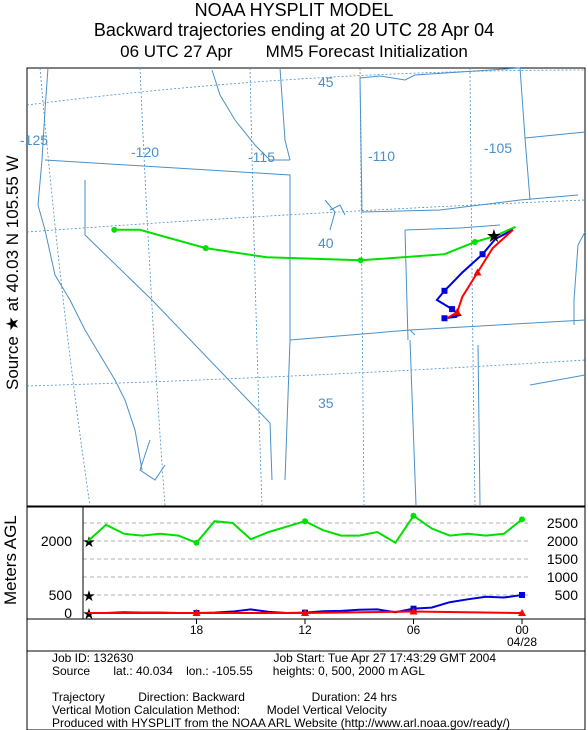 This screenshot has height=730, width=588. I want to click on height-tick-label: 1000, so click(562, 577).